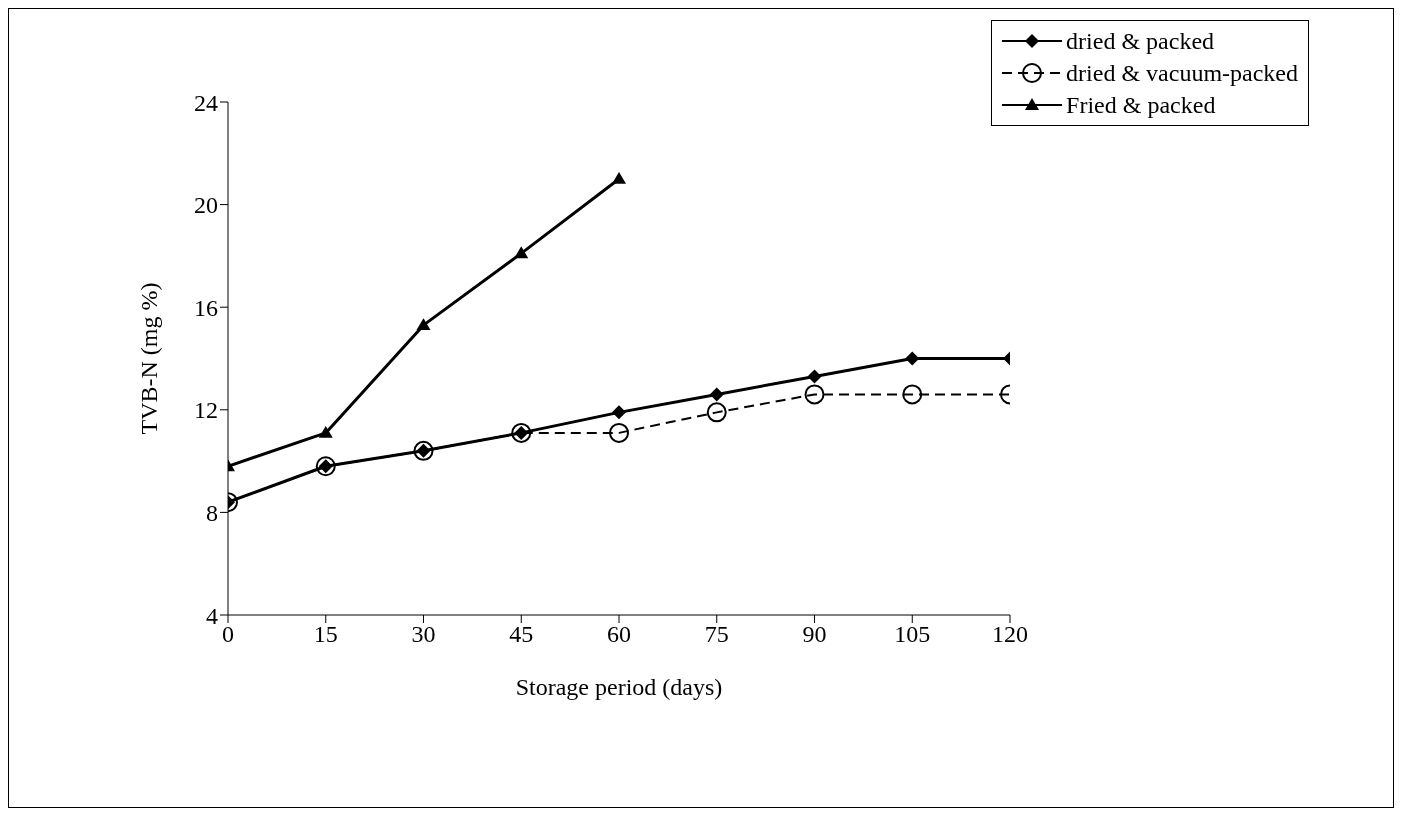  Describe the element at coordinates (206, 205) in the screenshot. I see `y-tick-label: 20` at that location.